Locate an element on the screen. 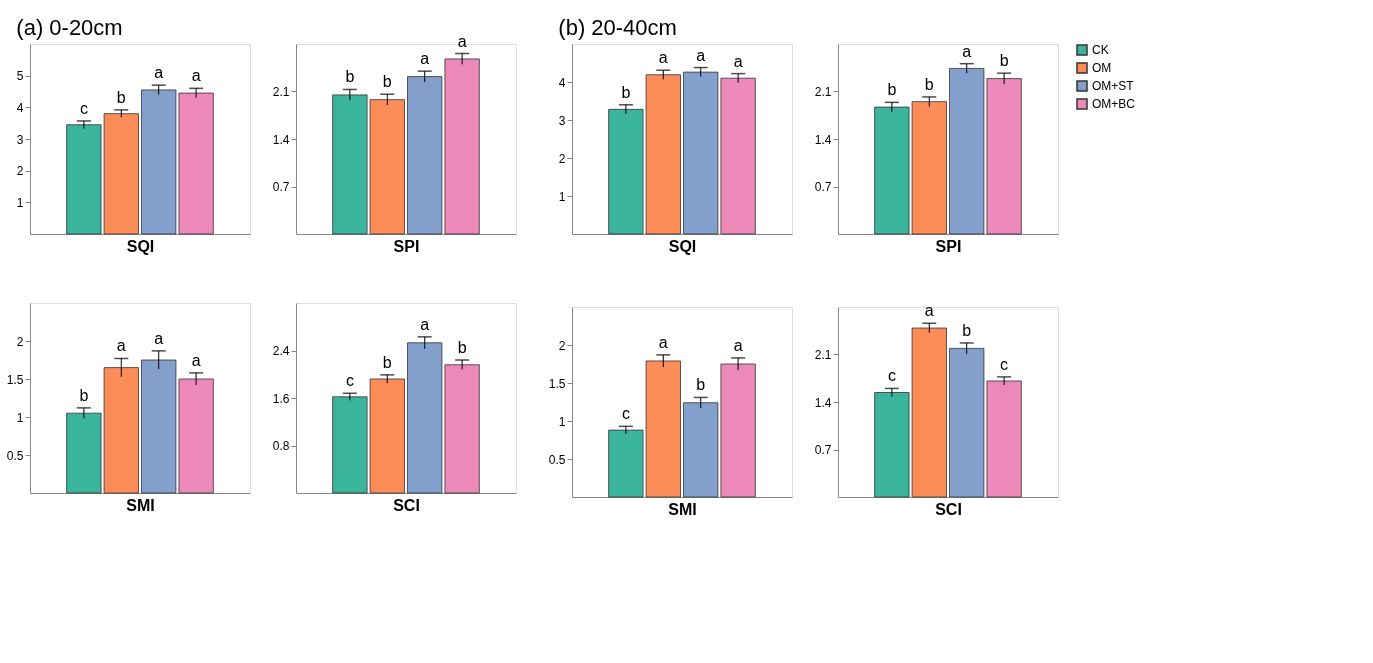 The height and width of the screenshot is (663, 1373). y-tick-label: 2.4 is located at coordinates (281, 351).